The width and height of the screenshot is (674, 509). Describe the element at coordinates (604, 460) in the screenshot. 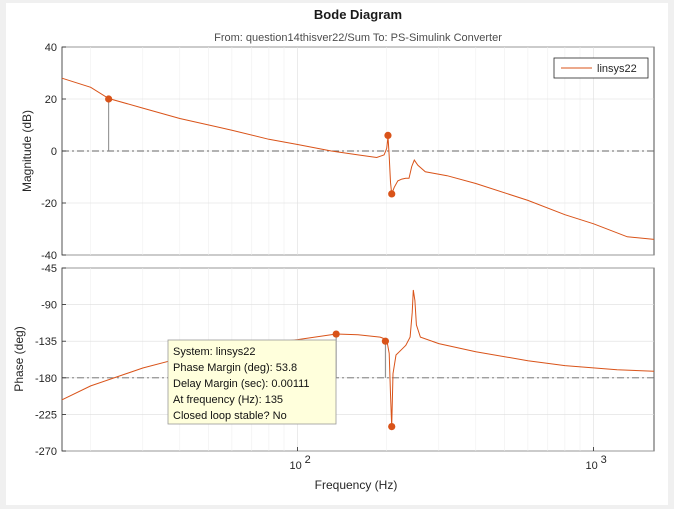

I see `x-tick-exponent: 3` at that location.